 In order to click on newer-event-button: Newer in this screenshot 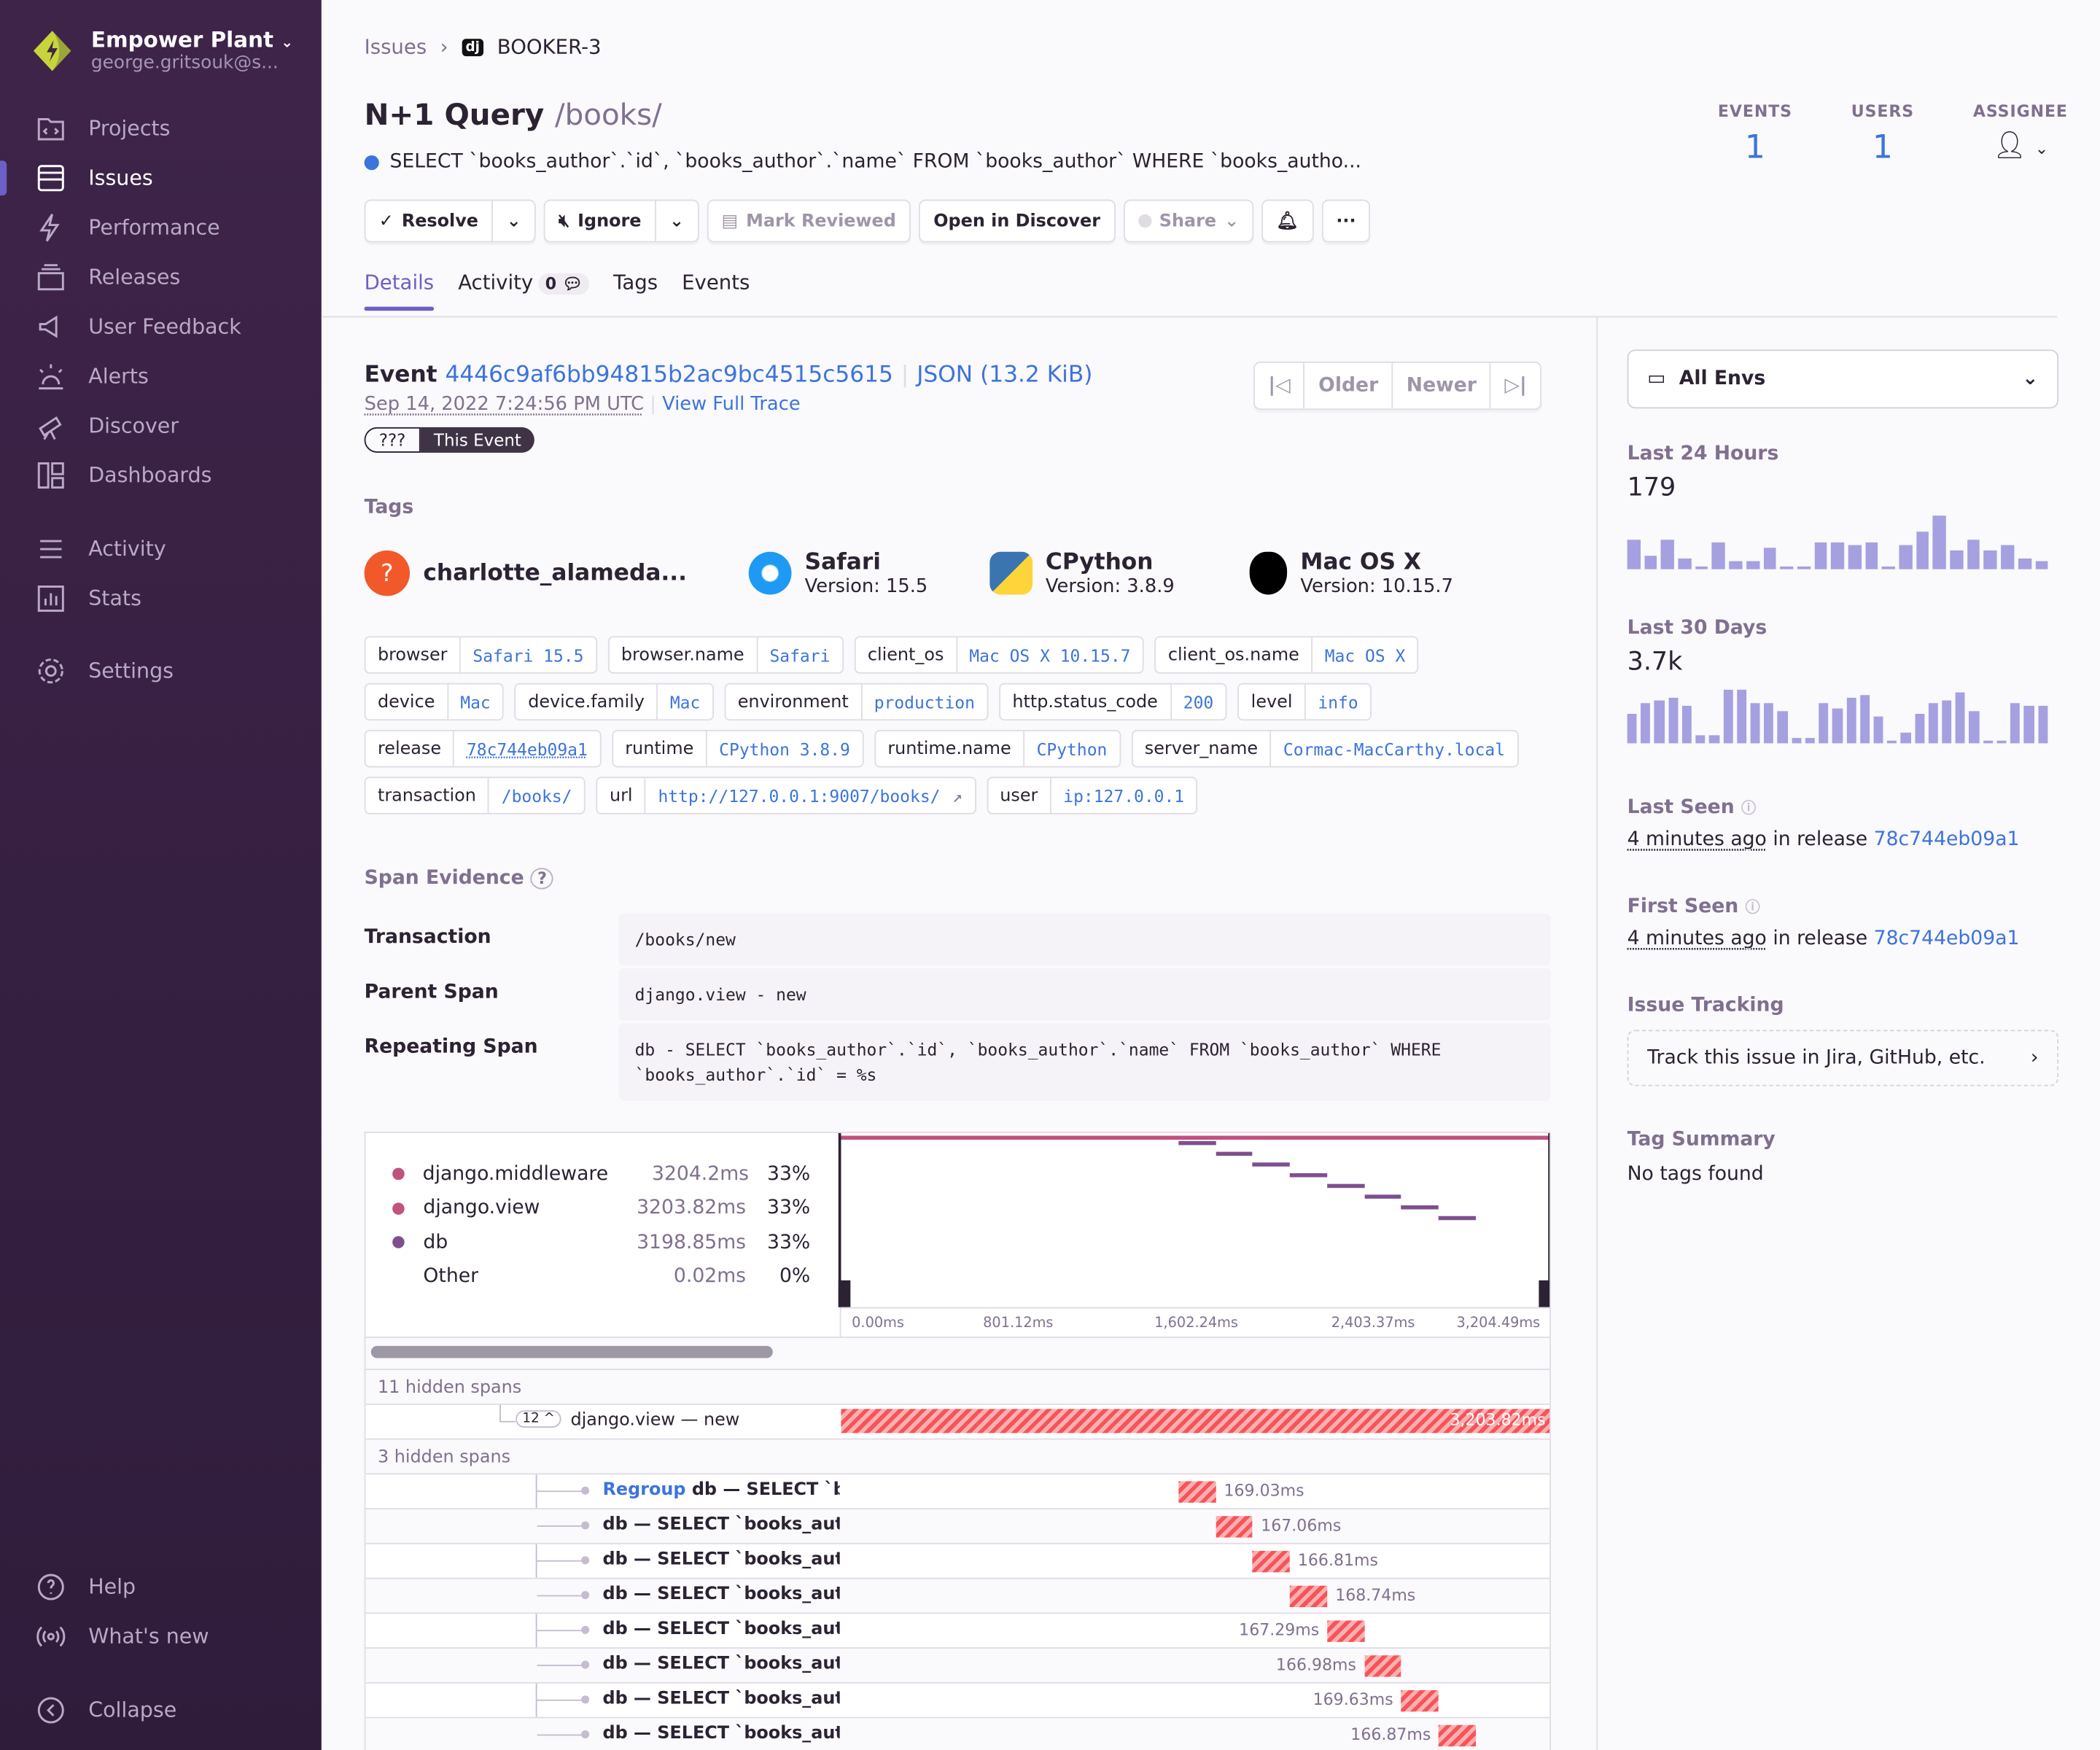, I will do `click(1440, 385)`.